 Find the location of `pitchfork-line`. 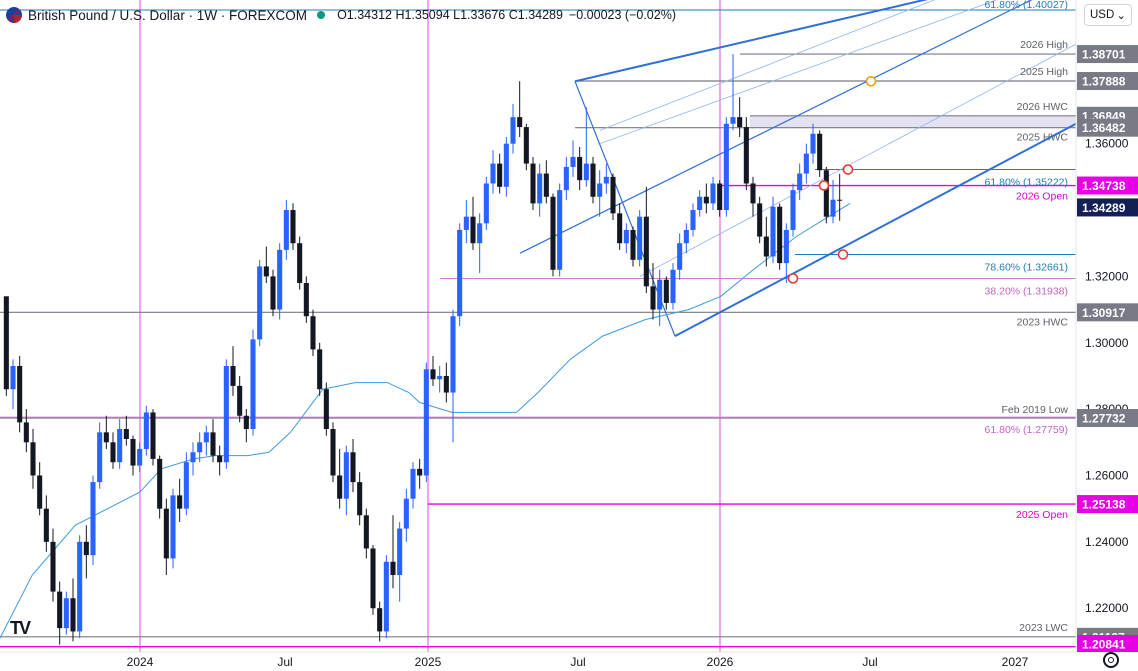

pitchfork-line is located at coordinates (858, 160).